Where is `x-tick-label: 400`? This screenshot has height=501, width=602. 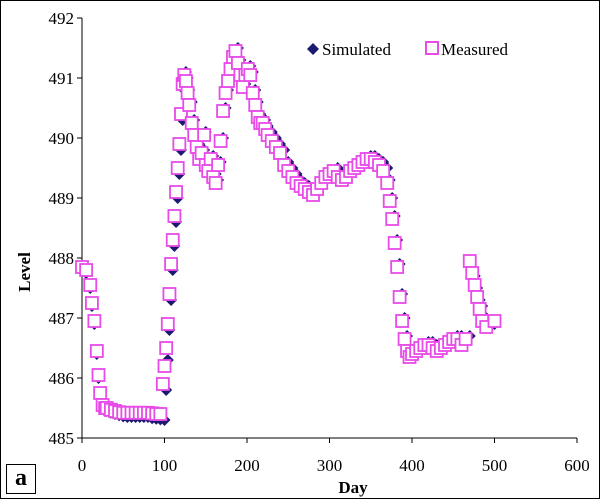 x-tick-label: 400 is located at coordinates (412, 465).